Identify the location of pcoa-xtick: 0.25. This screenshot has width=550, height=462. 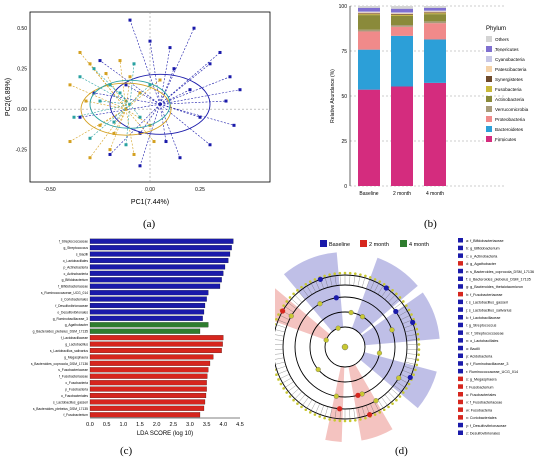
(200, 190).